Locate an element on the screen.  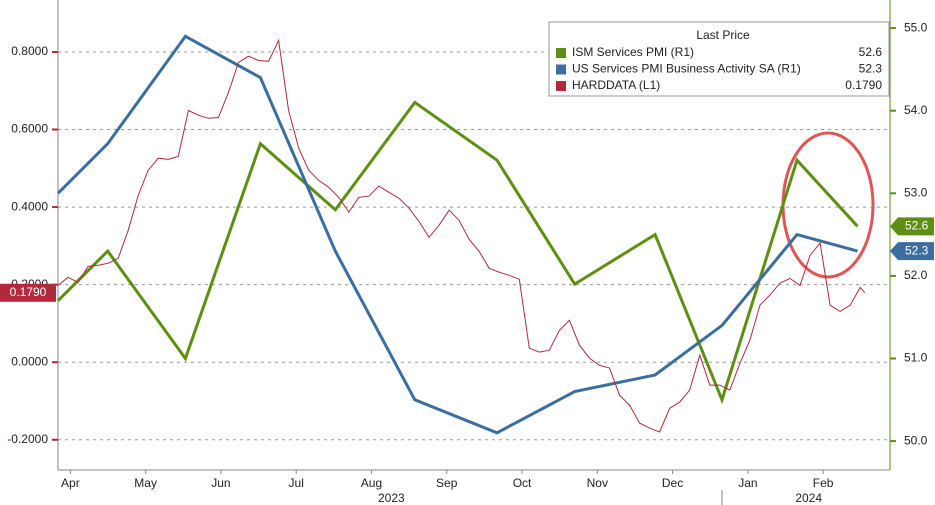
legend-value: 0.1790 is located at coordinates (863, 85).